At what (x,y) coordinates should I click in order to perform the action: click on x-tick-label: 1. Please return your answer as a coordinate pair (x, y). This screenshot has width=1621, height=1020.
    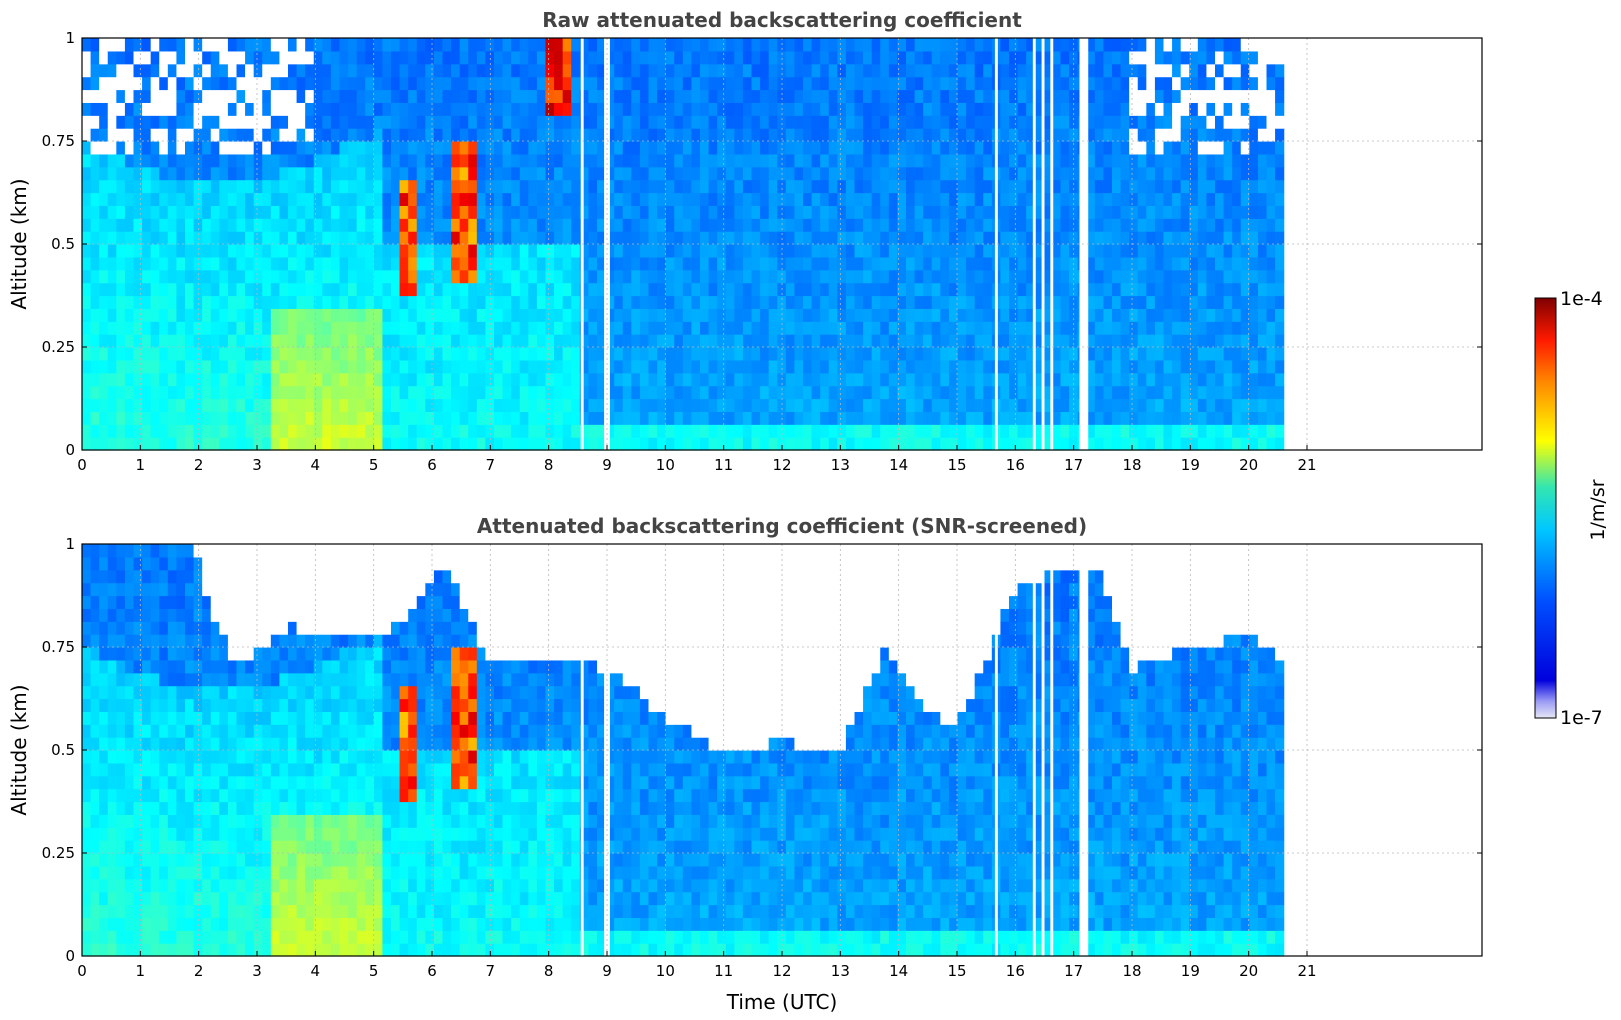
    Looking at the image, I should click on (141, 465).